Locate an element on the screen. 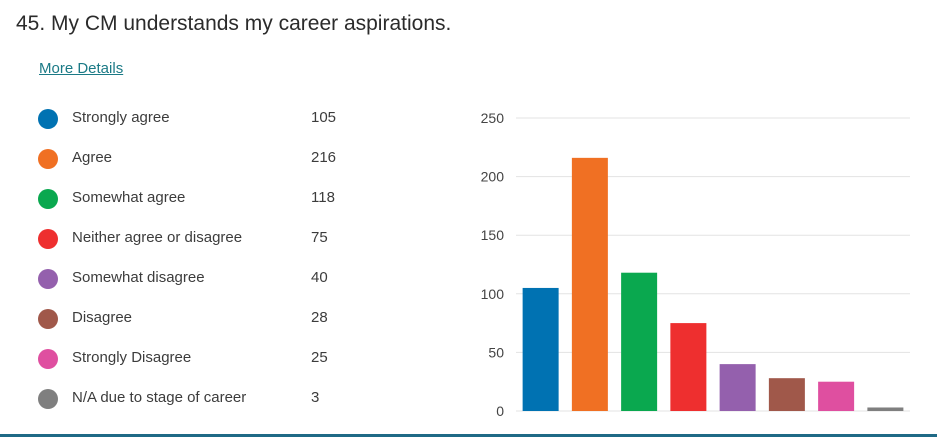  y-tick-label: 100 is located at coordinates (493, 294).